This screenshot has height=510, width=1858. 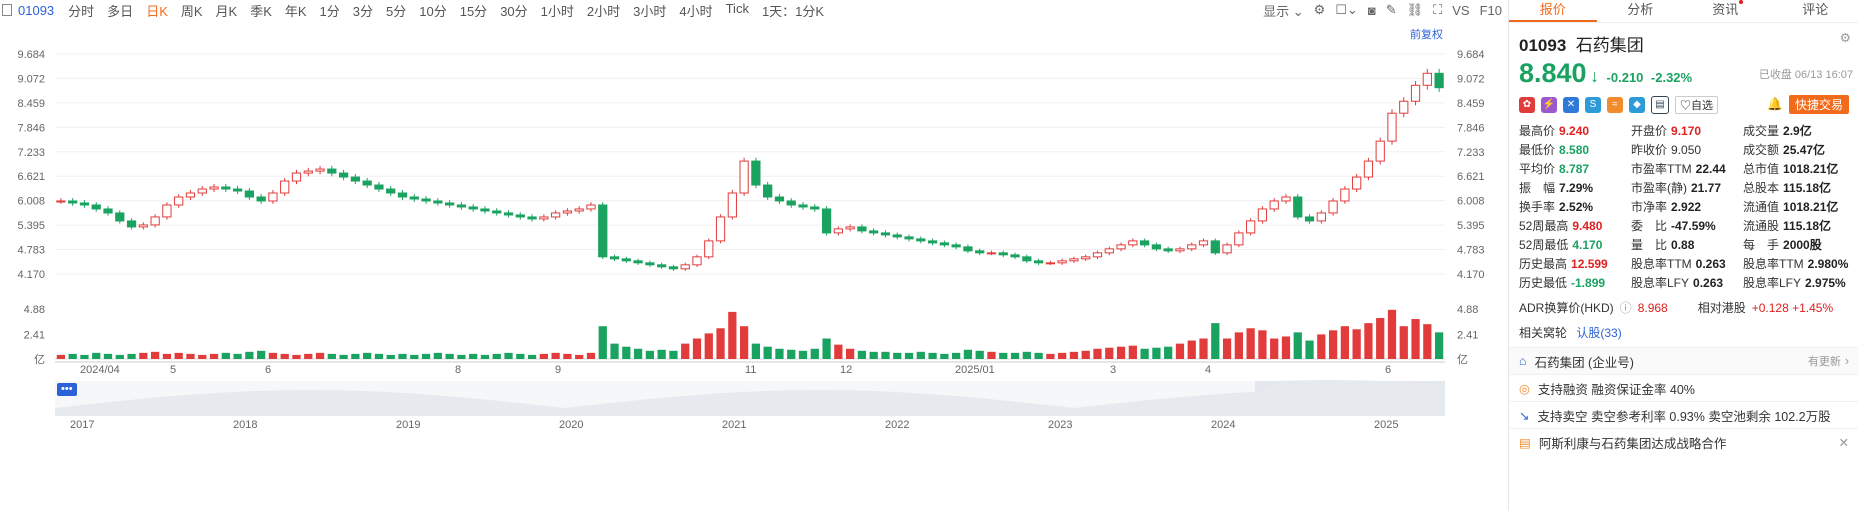 I want to click on x-axis-label: 3, so click(x=1113, y=370).